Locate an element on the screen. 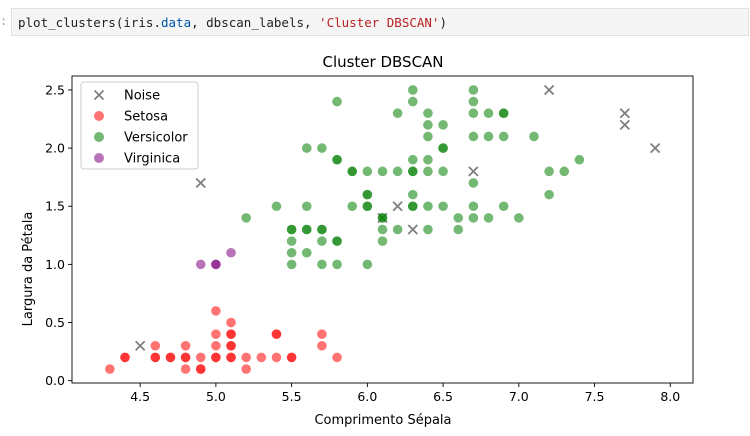 The image size is (750, 436). x-tick-label: 6.5 is located at coordinates (443, 396).